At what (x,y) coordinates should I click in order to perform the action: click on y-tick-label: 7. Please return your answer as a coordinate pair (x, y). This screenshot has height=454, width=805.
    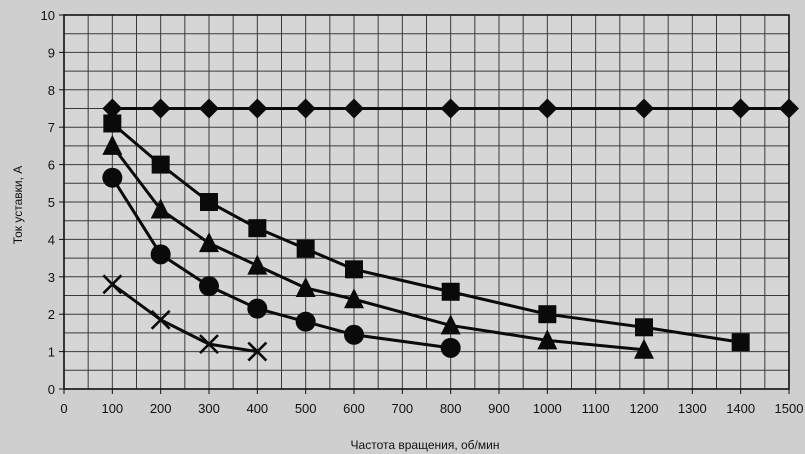
    Looking at the image, I should click on (51, 127).